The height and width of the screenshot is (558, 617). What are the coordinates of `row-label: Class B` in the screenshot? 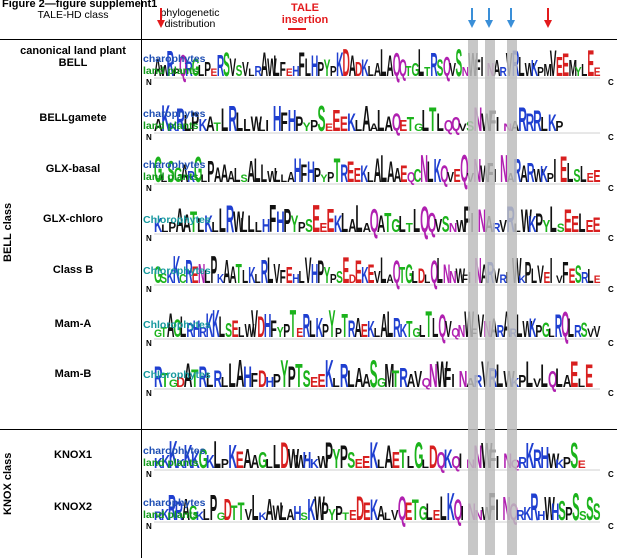 It's located at (73, 270).